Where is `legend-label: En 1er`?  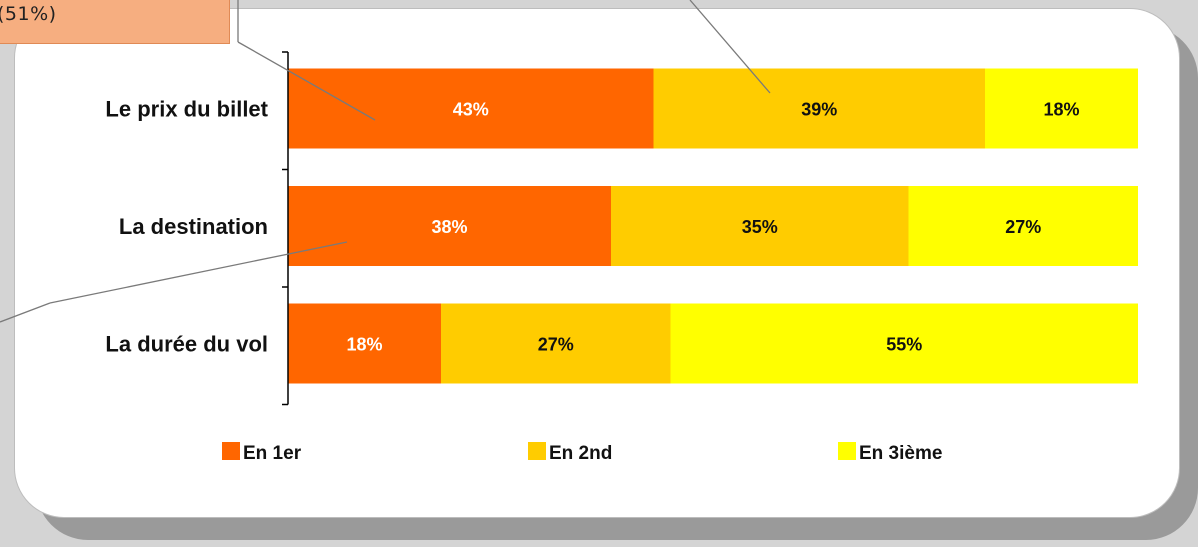 legend-label: En 1er is located at coordinates (272, 453).